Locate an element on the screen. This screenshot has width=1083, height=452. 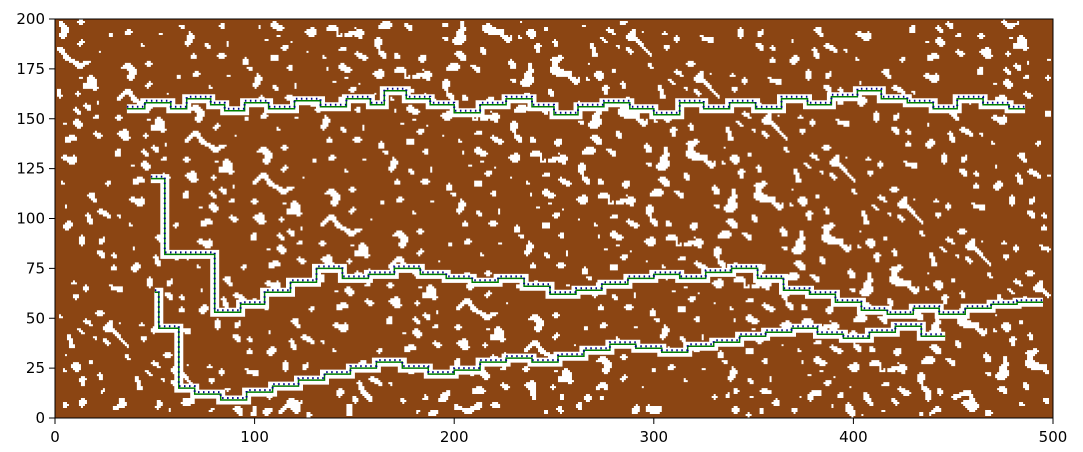
y-axis: 0 25 50 75 100 125 150 175 200 is located at coordinates (35, 218).